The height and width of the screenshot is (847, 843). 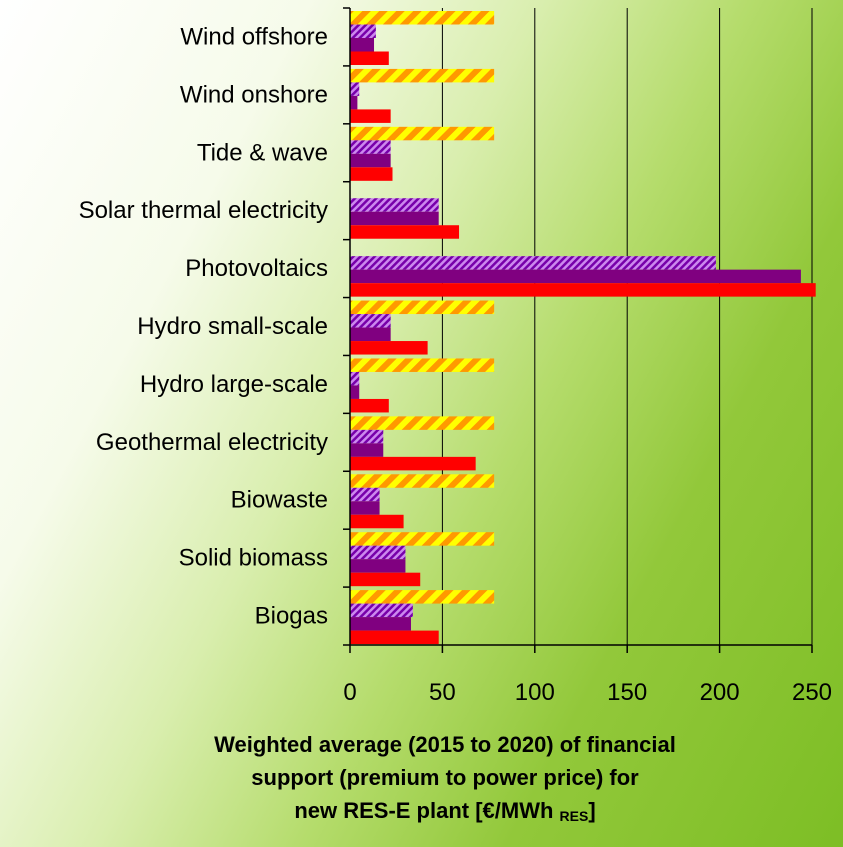 I want to click on category-label: Hydro large-scale, so click(x=234, y=384).